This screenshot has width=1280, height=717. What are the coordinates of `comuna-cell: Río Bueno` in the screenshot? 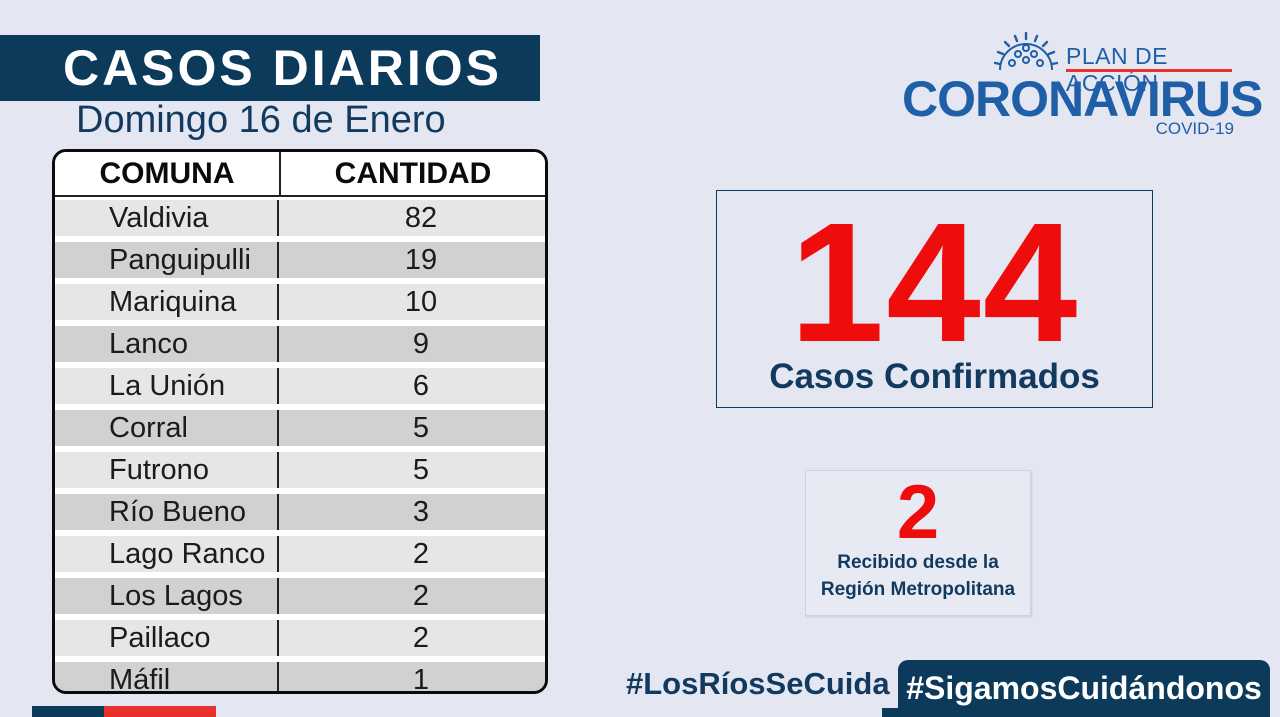 It's located at (167, 512).